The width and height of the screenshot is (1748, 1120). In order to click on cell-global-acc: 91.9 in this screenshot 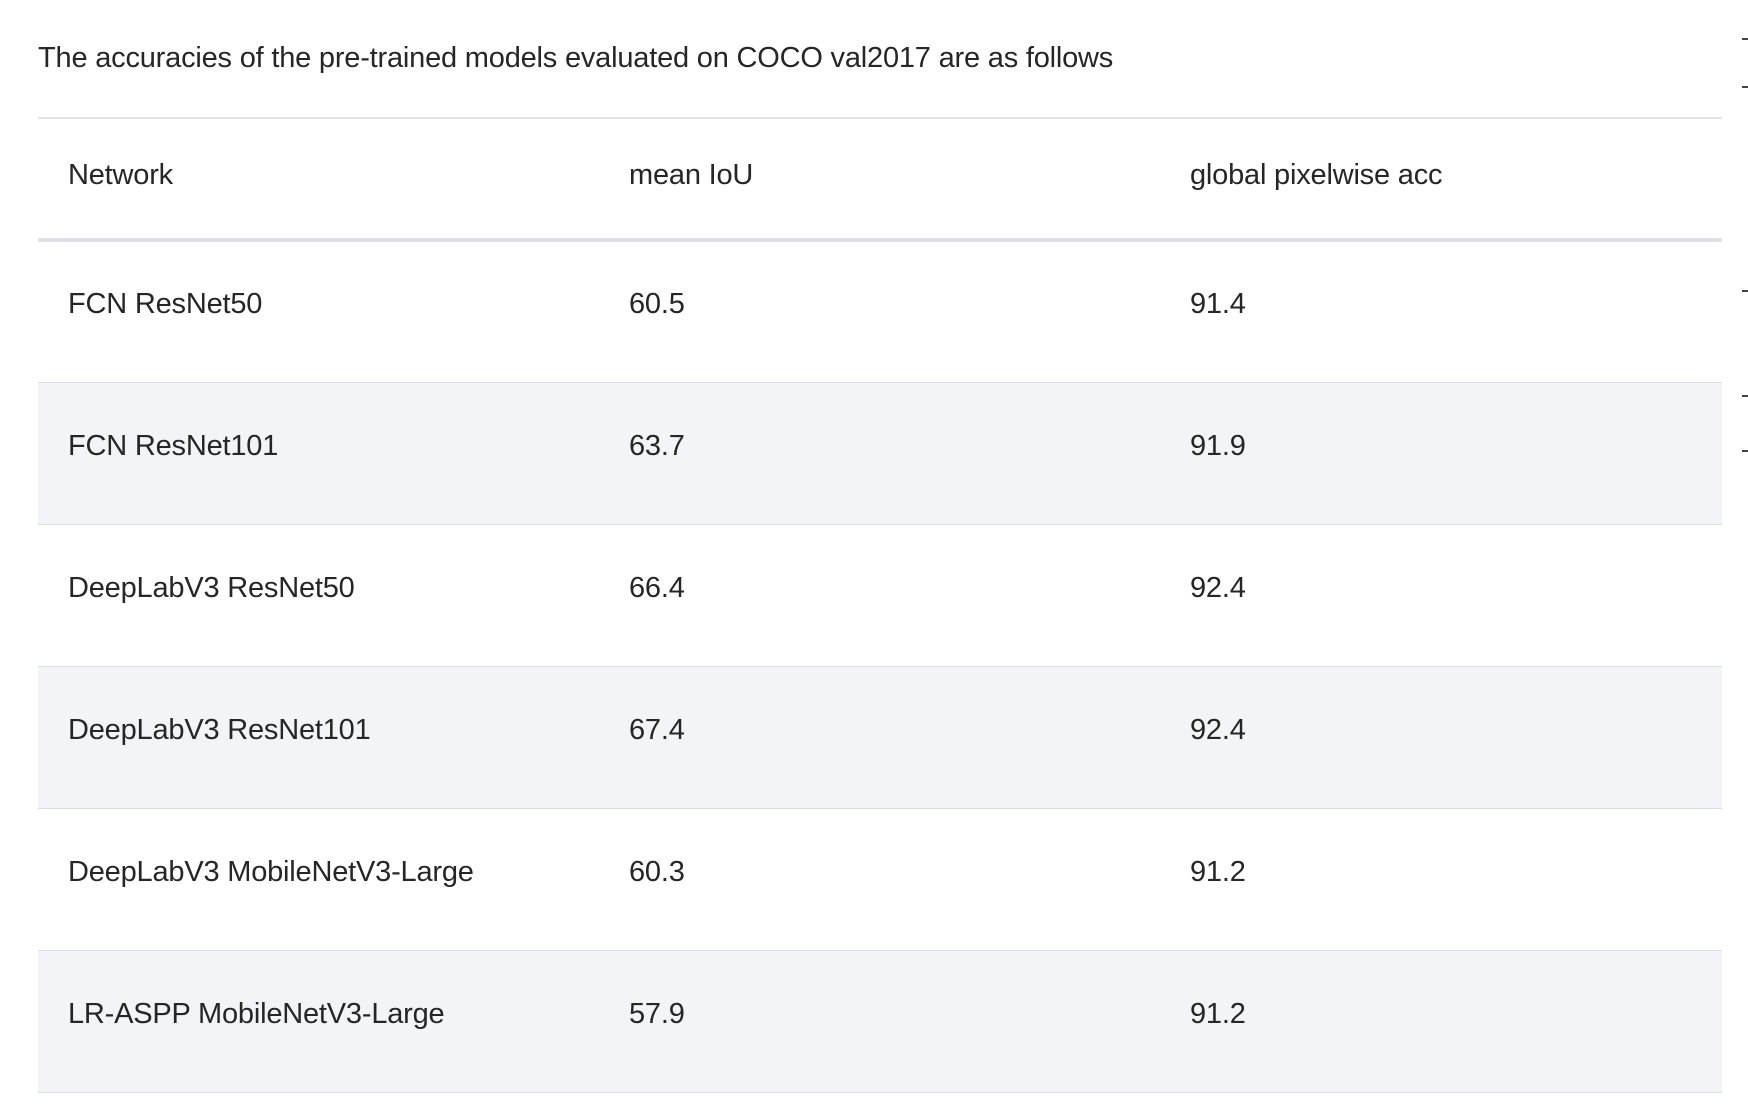, I will do `click(1218, 445)`.